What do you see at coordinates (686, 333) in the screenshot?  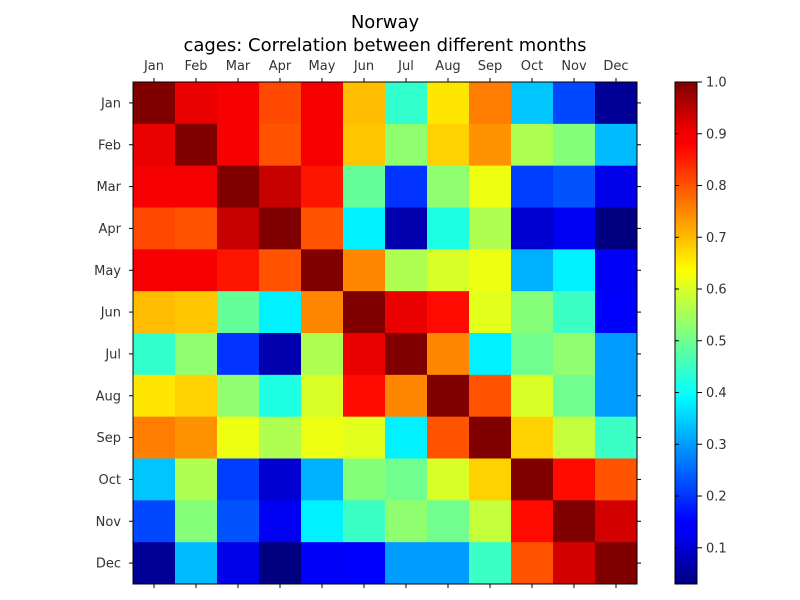 I see `colorbar-frame` at bounding box center [686, 333].